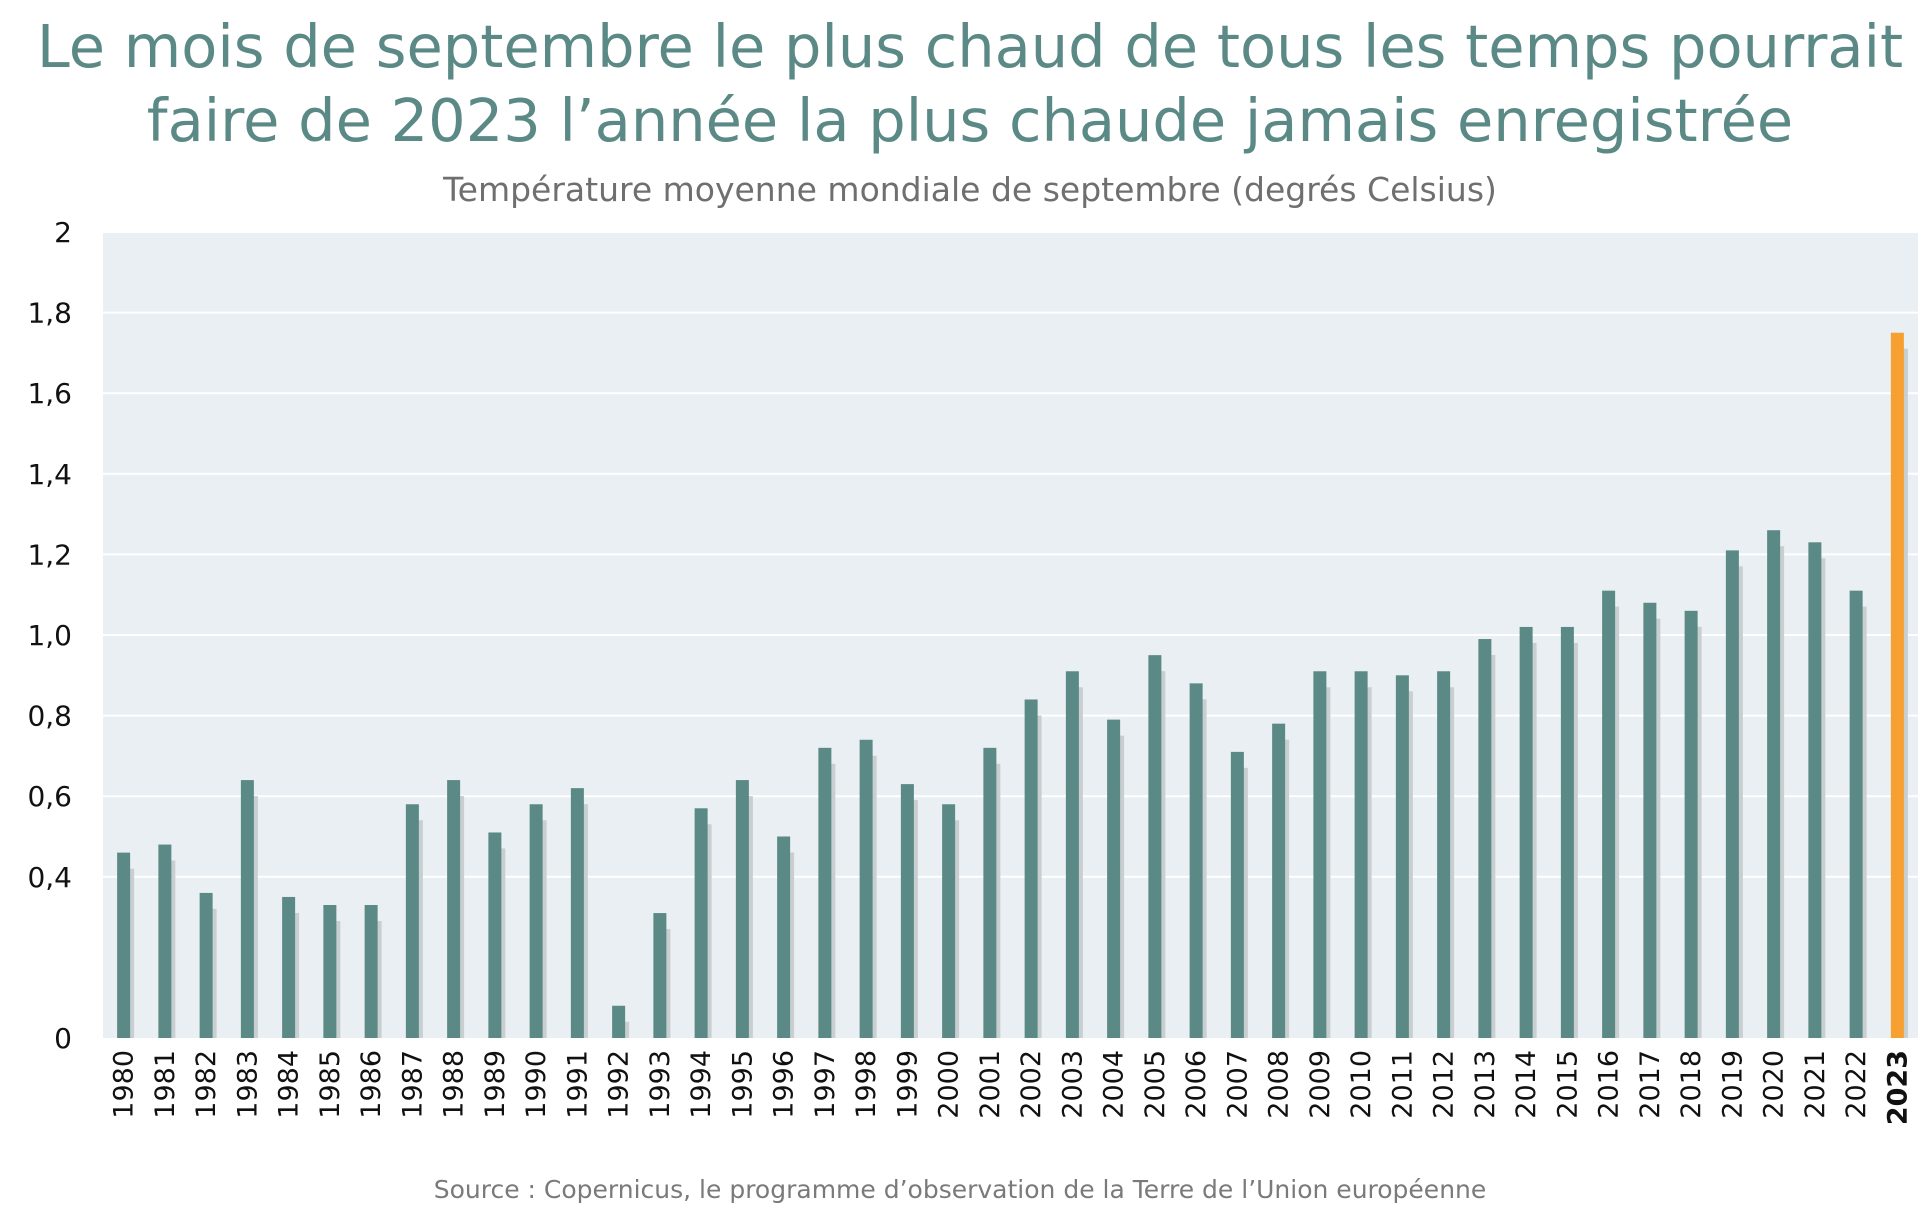 This screenshot has height=1216, width=1920. I want to click on bar-1991, so click(577, 913).